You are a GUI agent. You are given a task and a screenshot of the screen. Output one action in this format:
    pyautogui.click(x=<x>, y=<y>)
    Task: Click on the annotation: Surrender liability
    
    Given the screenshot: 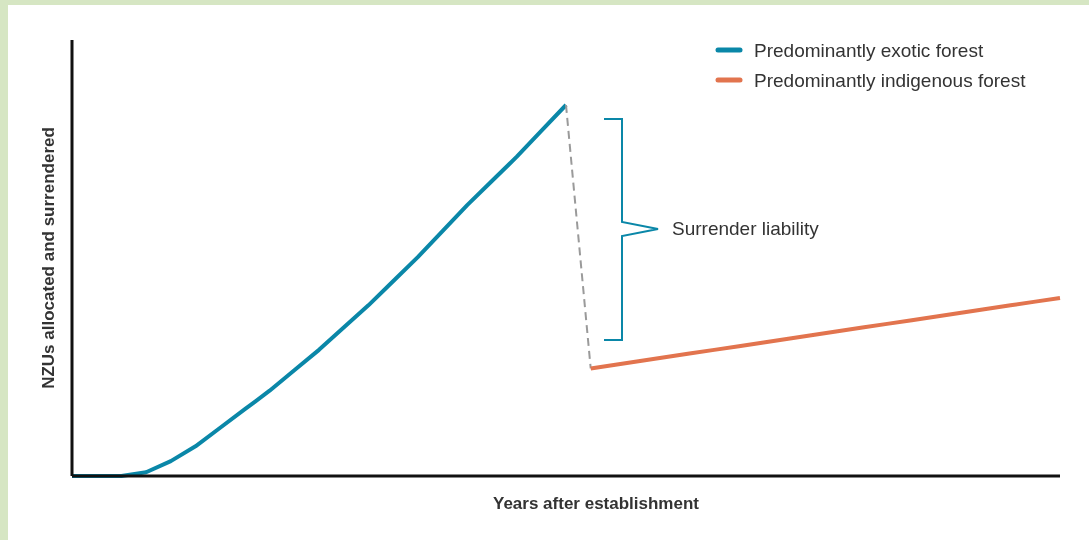 What is the action you would take?
    pyautogui.click(x=746, y=228)
    